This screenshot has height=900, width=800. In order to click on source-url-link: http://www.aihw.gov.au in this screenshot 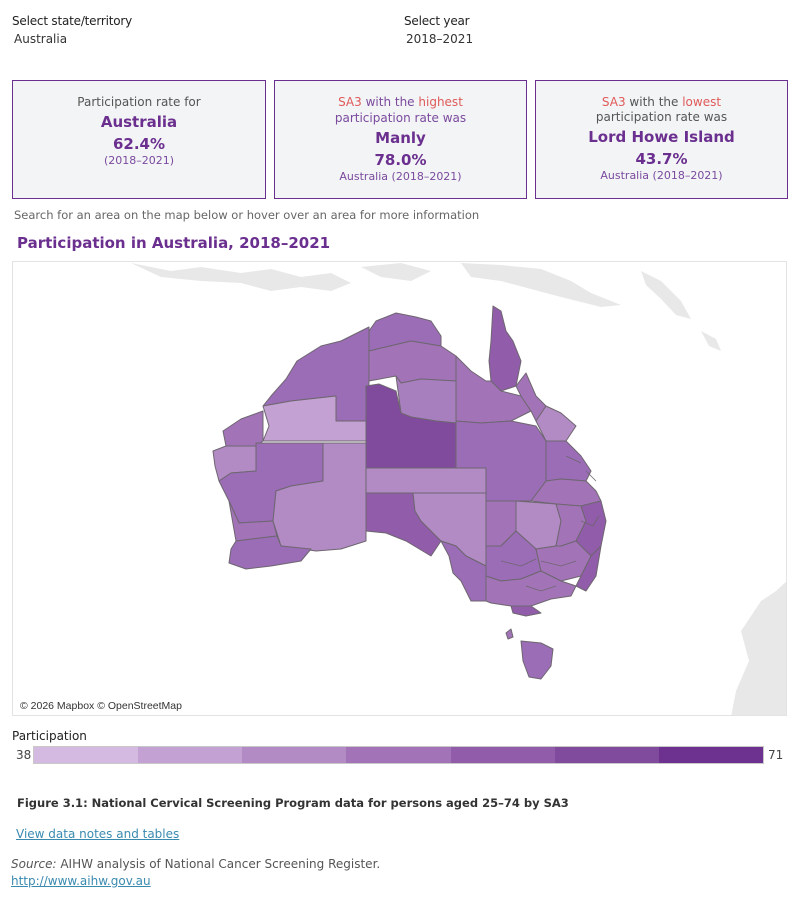, I will do `click(81, 881)`.